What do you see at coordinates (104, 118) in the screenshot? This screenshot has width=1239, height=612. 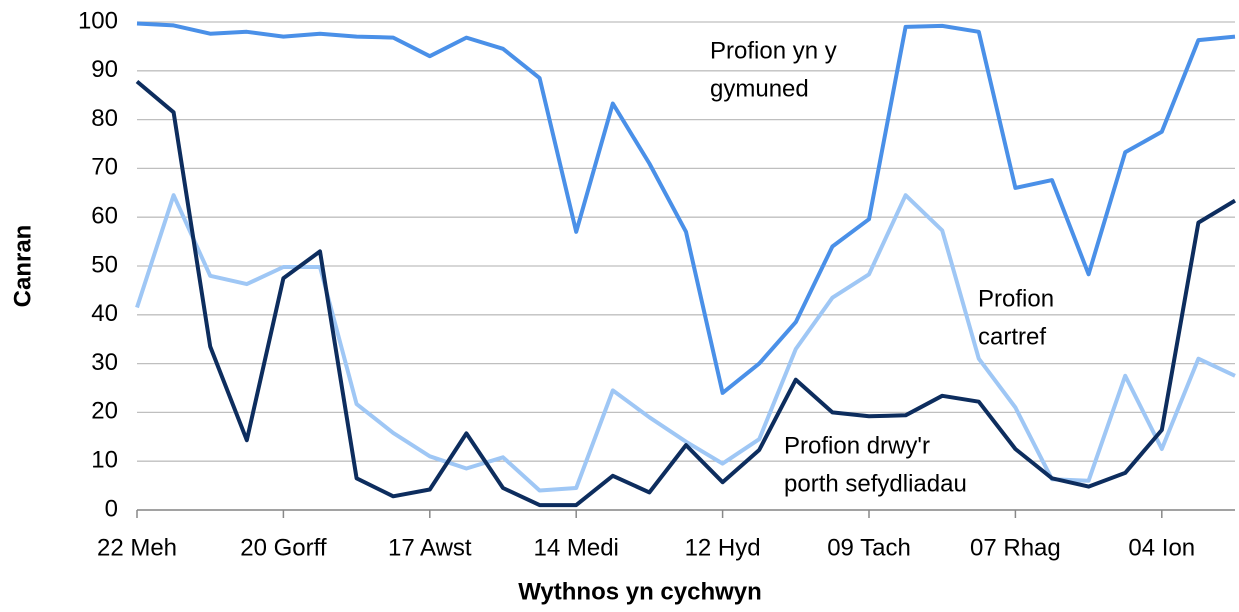 I see `y-tick-label: 80` at bounding box center [104, 118].